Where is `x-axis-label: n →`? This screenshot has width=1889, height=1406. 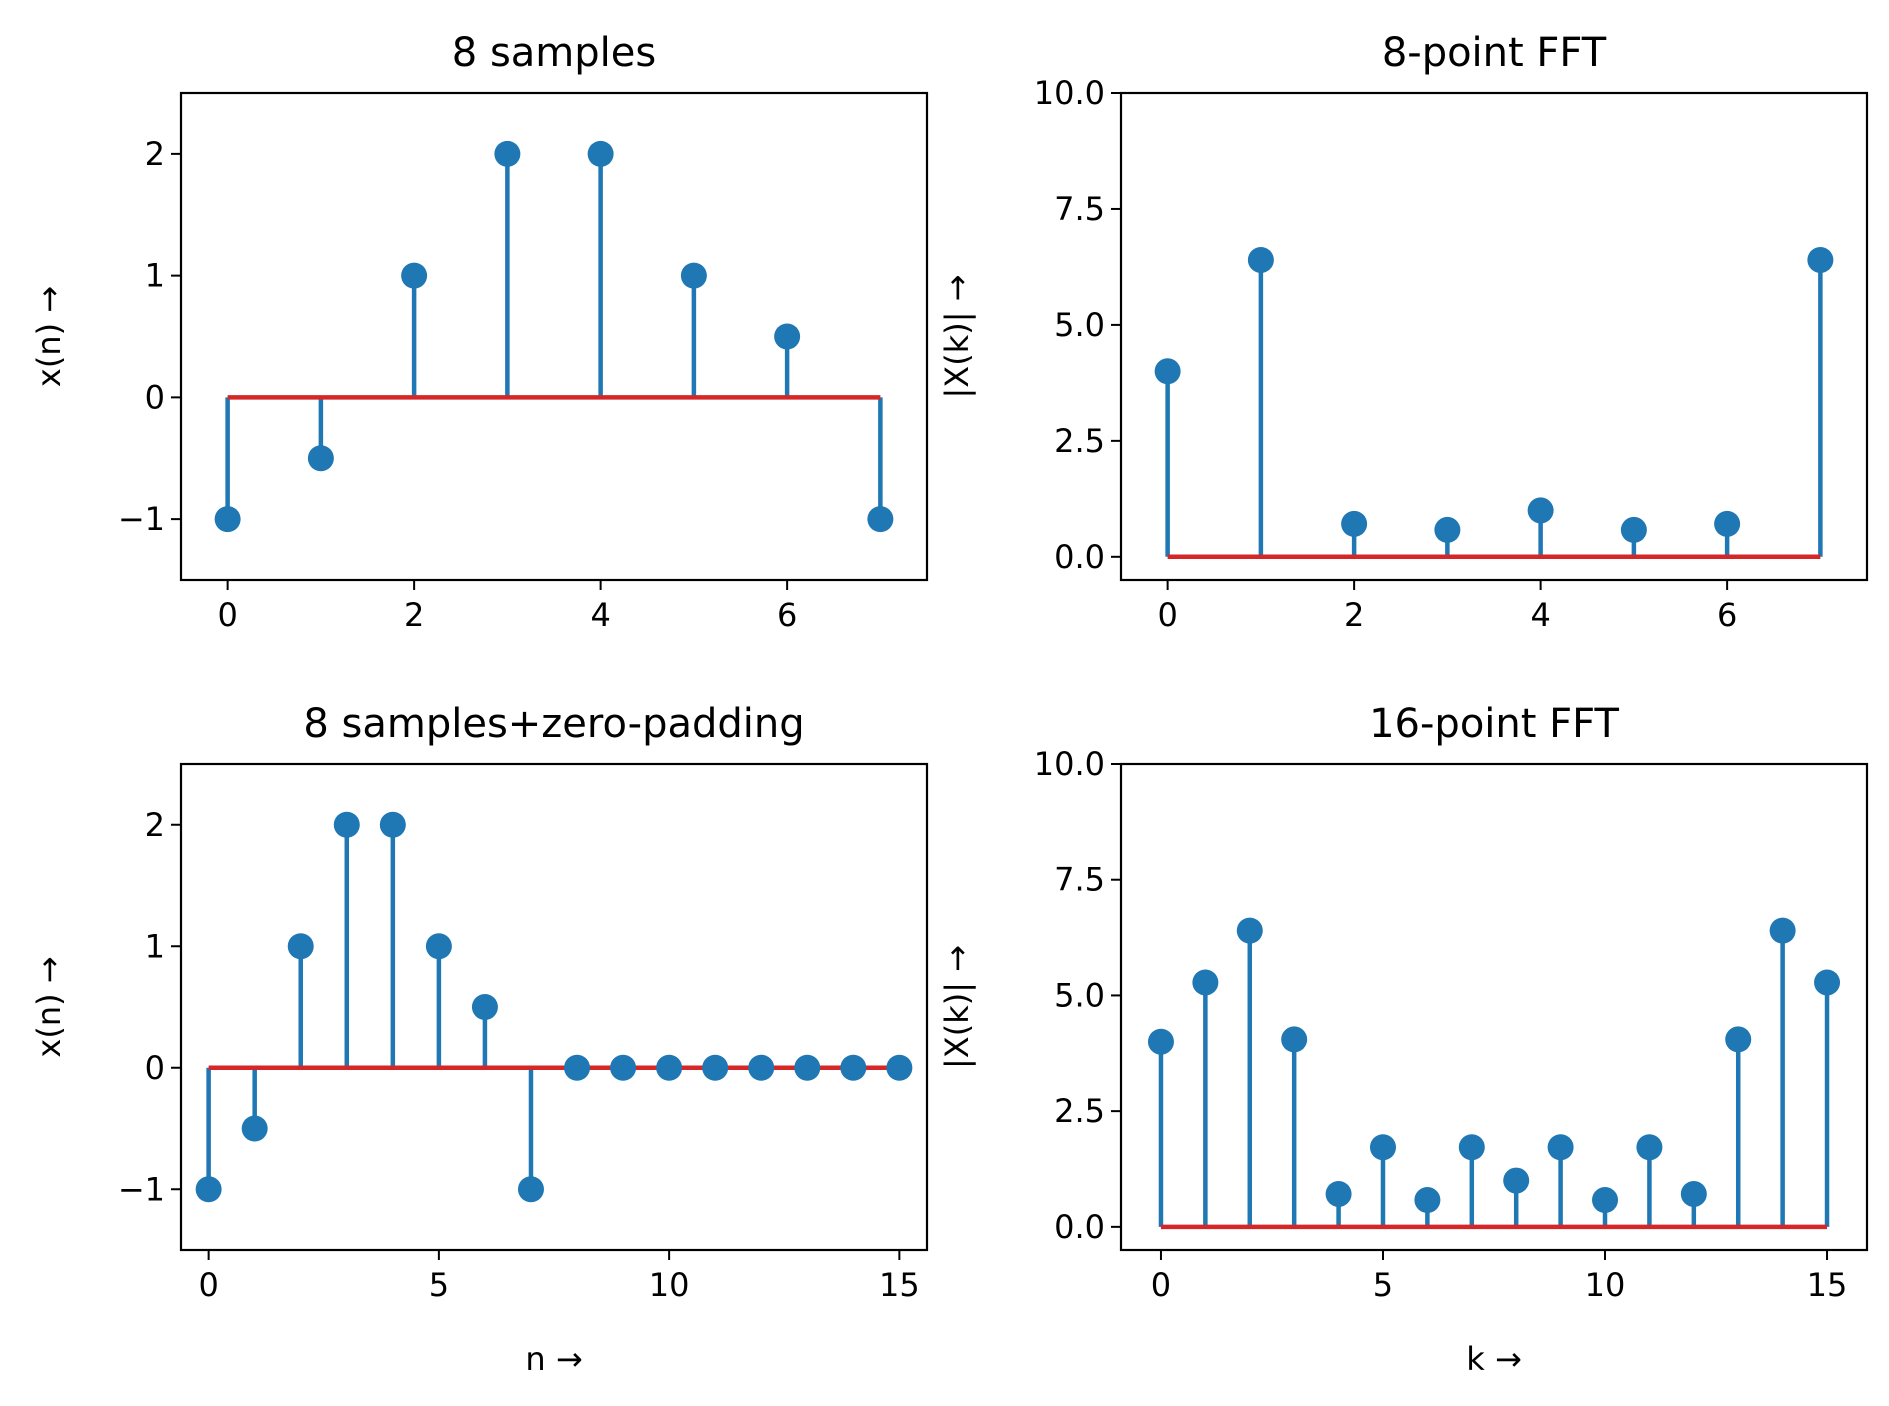
x-axis-label: n → is located at coordinates (553, 1359).